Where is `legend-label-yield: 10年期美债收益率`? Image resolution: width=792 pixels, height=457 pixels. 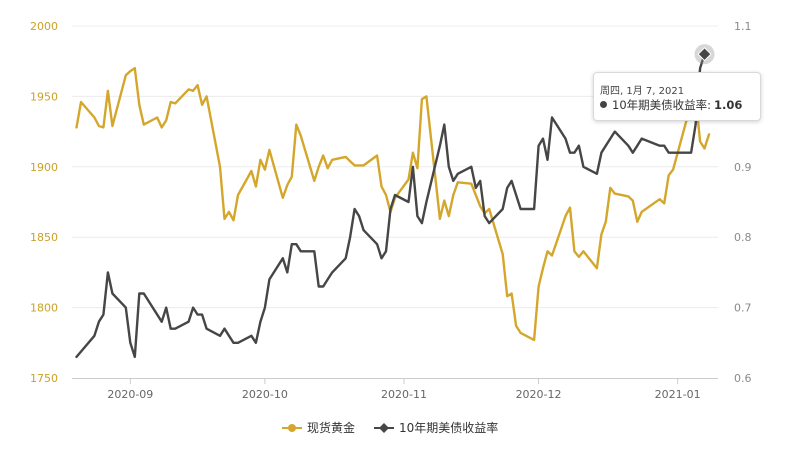
legend-label-yield: 10年期美债收益率 is located at coordinates (448, 427).